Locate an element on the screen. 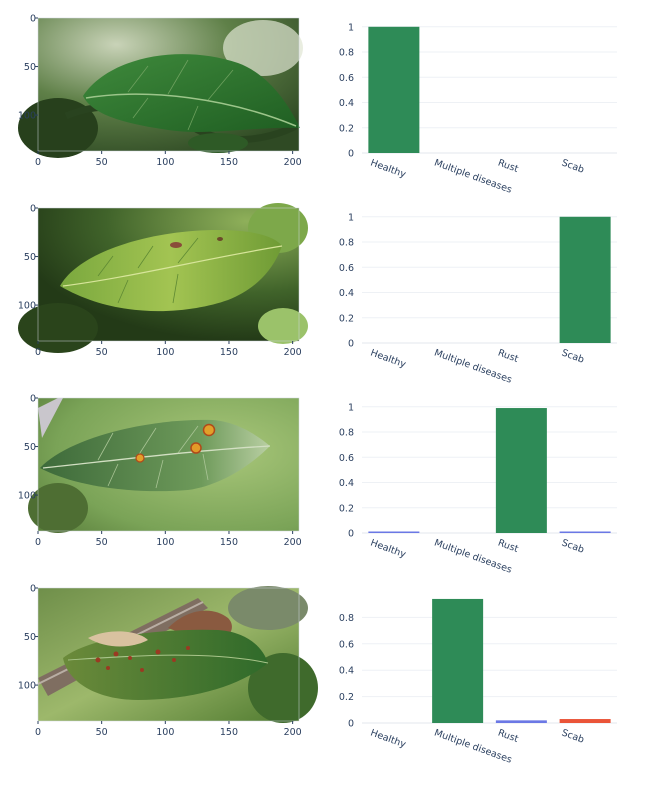  leaf-scab-photo is located at coordinates (163, 278).